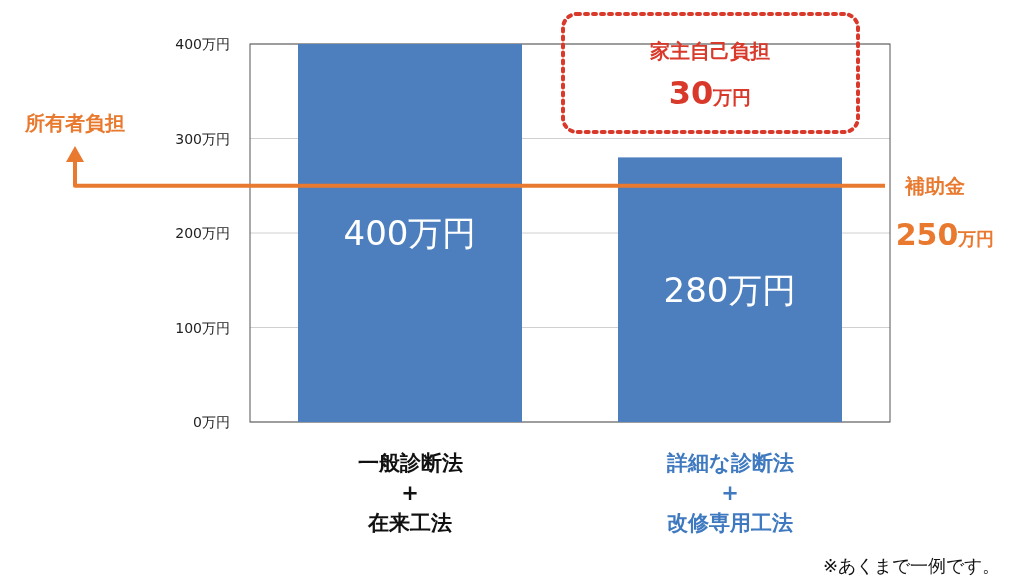 Image resolution: width=1024 pixels, height=588 pixels. Describe the element at coordinates (202, 233) in the screenshot. I see `y-tick-label: 200万円` at that location.